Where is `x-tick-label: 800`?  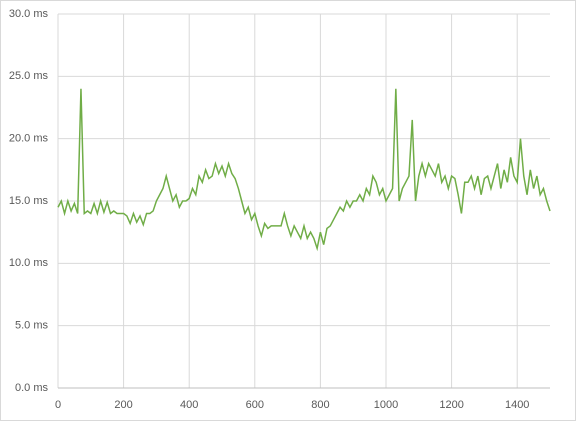
x-tick-label: 800 is located at coordinates (320, 405).